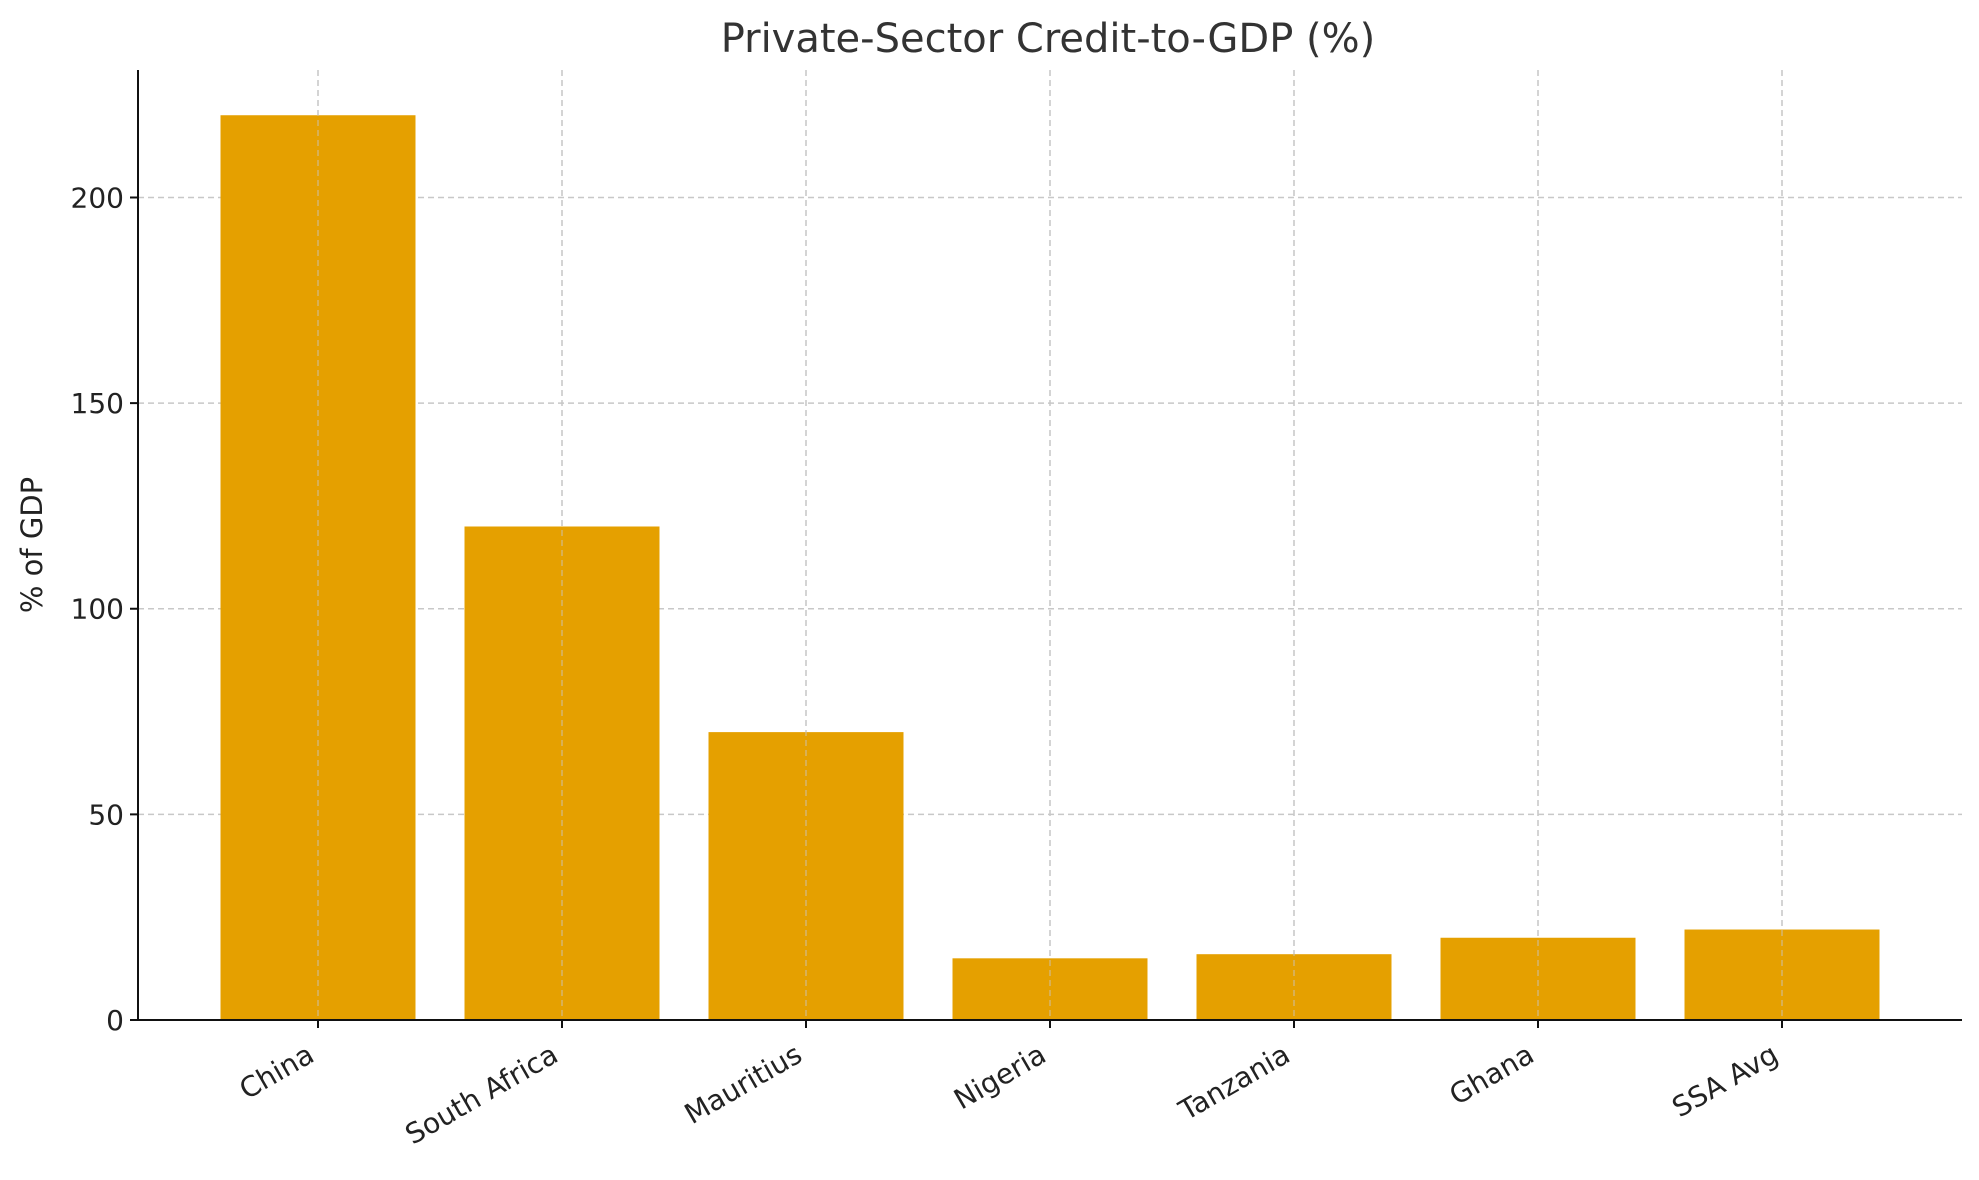  Describe the element at coordinates (743, 1083) in the screenshot. I see `x-tick-label: Mauritius` at that location.